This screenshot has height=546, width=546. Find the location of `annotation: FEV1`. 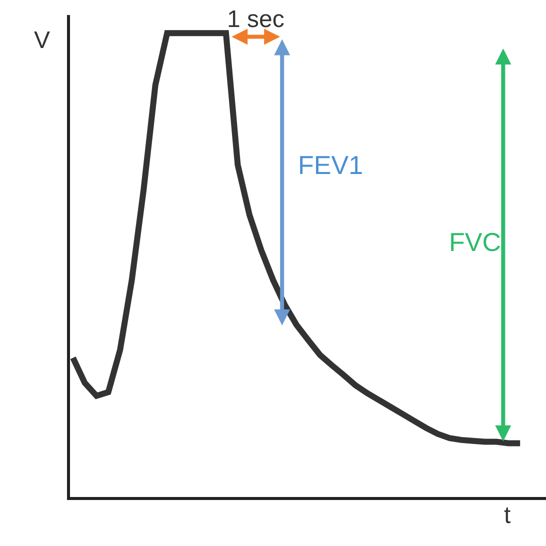

annotation: FEV1 is located at coordinates (331, 165).